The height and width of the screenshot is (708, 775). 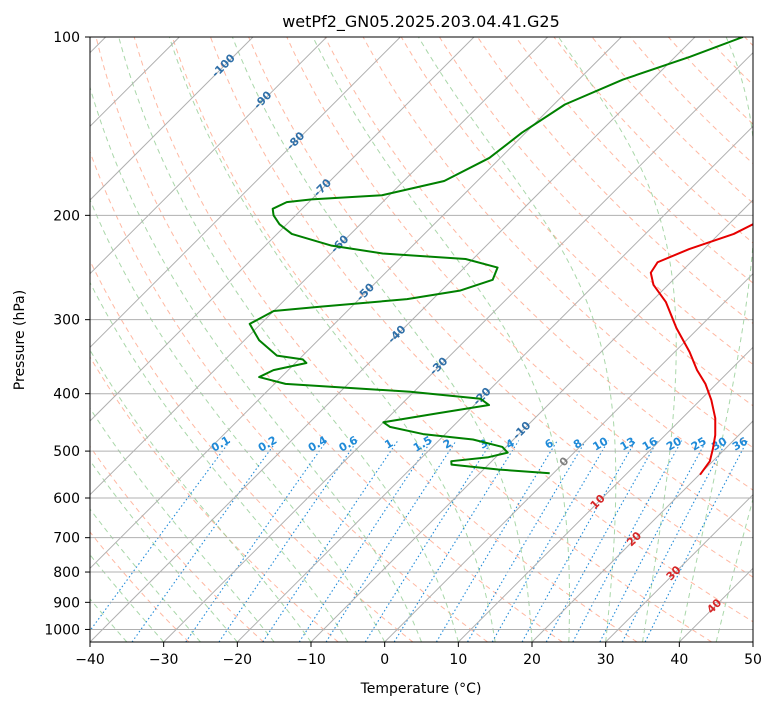 I want to click on y-tick-label: 1000, so click(x=62, y=630).